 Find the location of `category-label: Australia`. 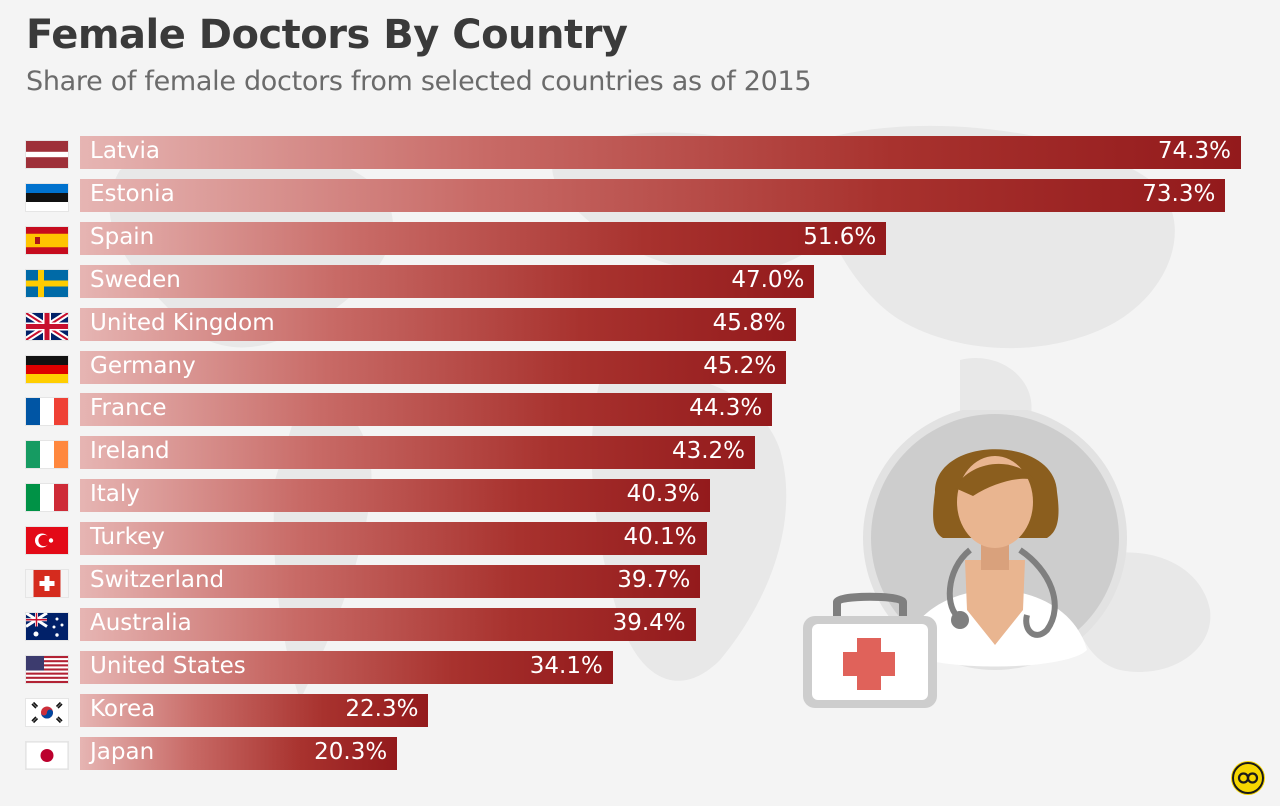

category-label: Australia is located at coordinates (141, 622).